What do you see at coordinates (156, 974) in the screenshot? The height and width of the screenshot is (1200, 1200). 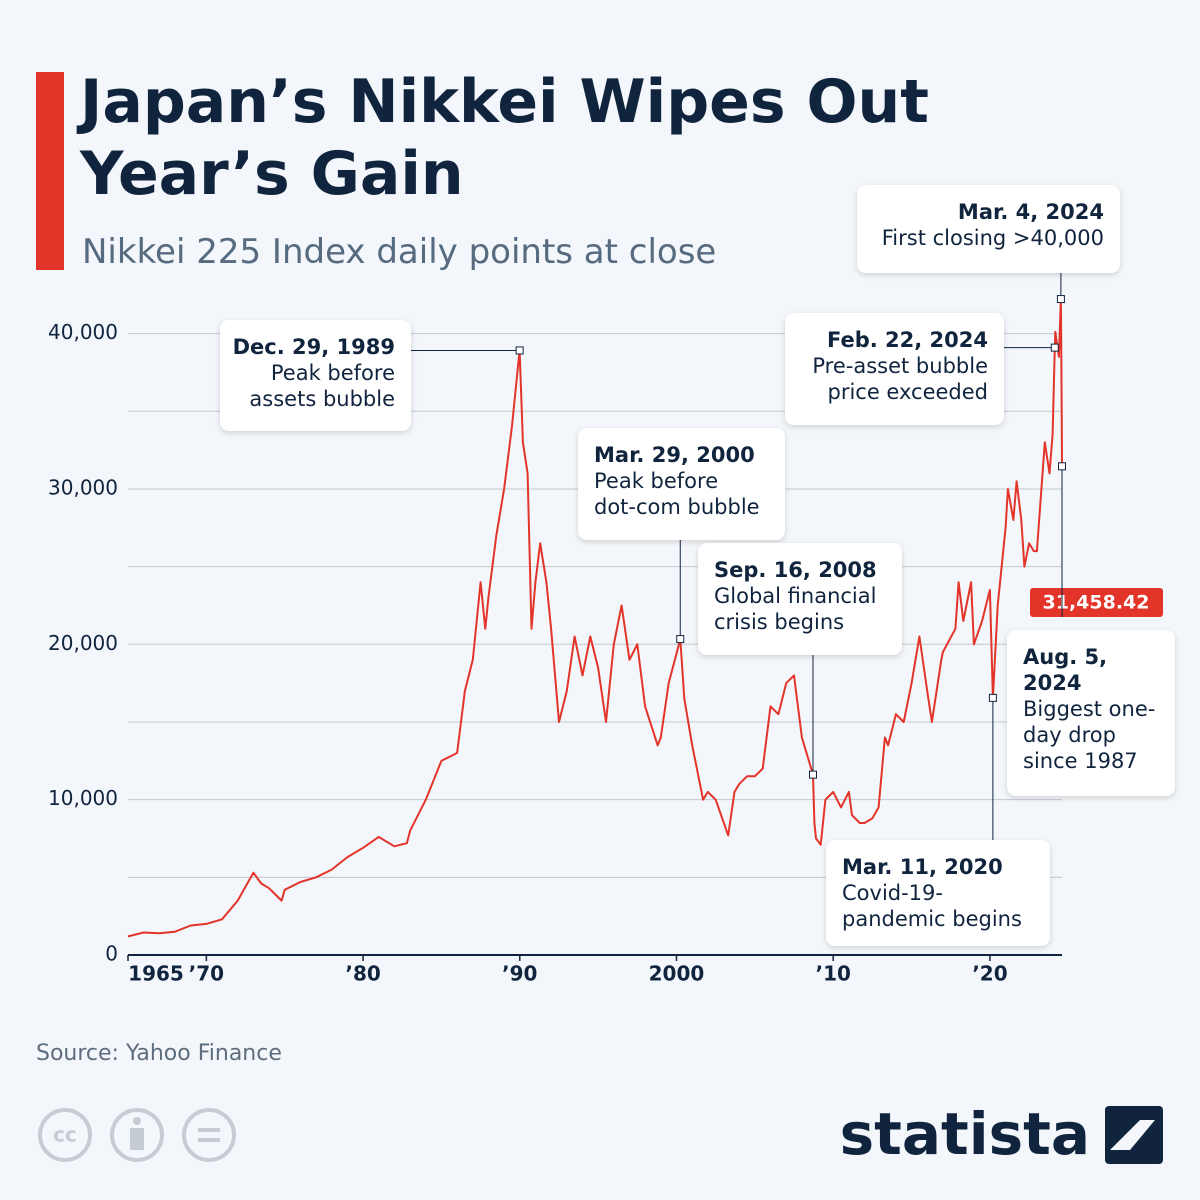 I see `x-tick-label: 1965` at bounding box center [156, 974].